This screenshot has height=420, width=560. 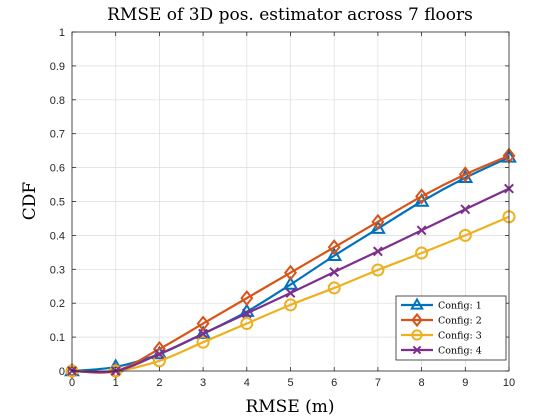 What do you see at coordinates (57, 270) in the screenshot?
I see `y-tick-label: 0.3` at bounding box center [57, 270].